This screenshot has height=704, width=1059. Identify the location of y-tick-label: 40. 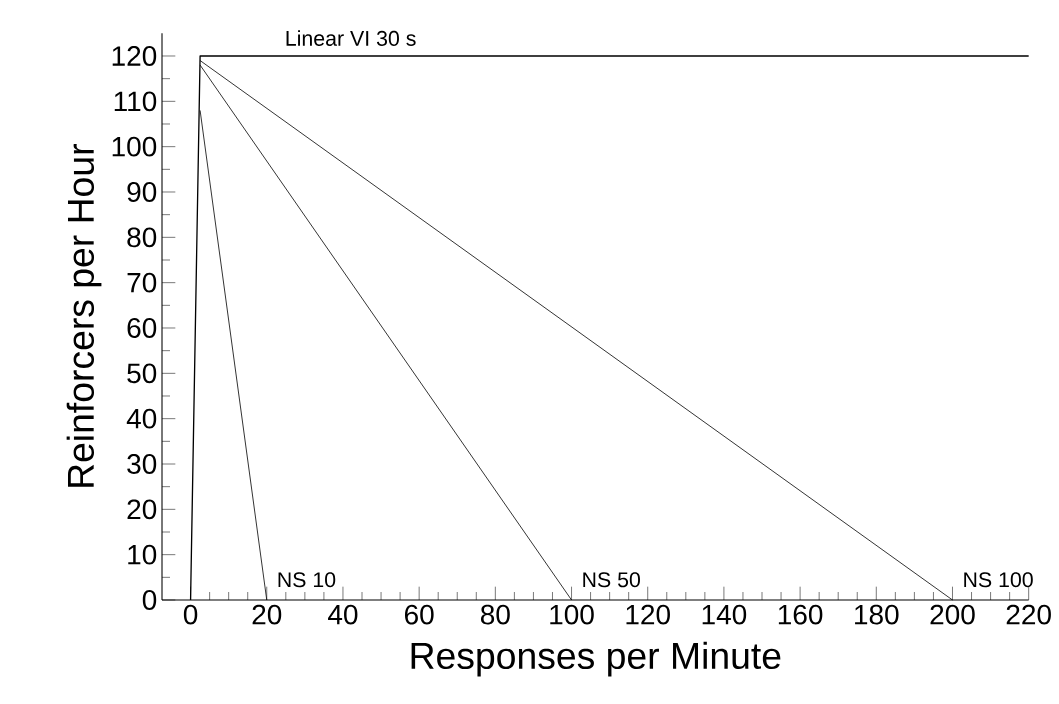
(141, 418).